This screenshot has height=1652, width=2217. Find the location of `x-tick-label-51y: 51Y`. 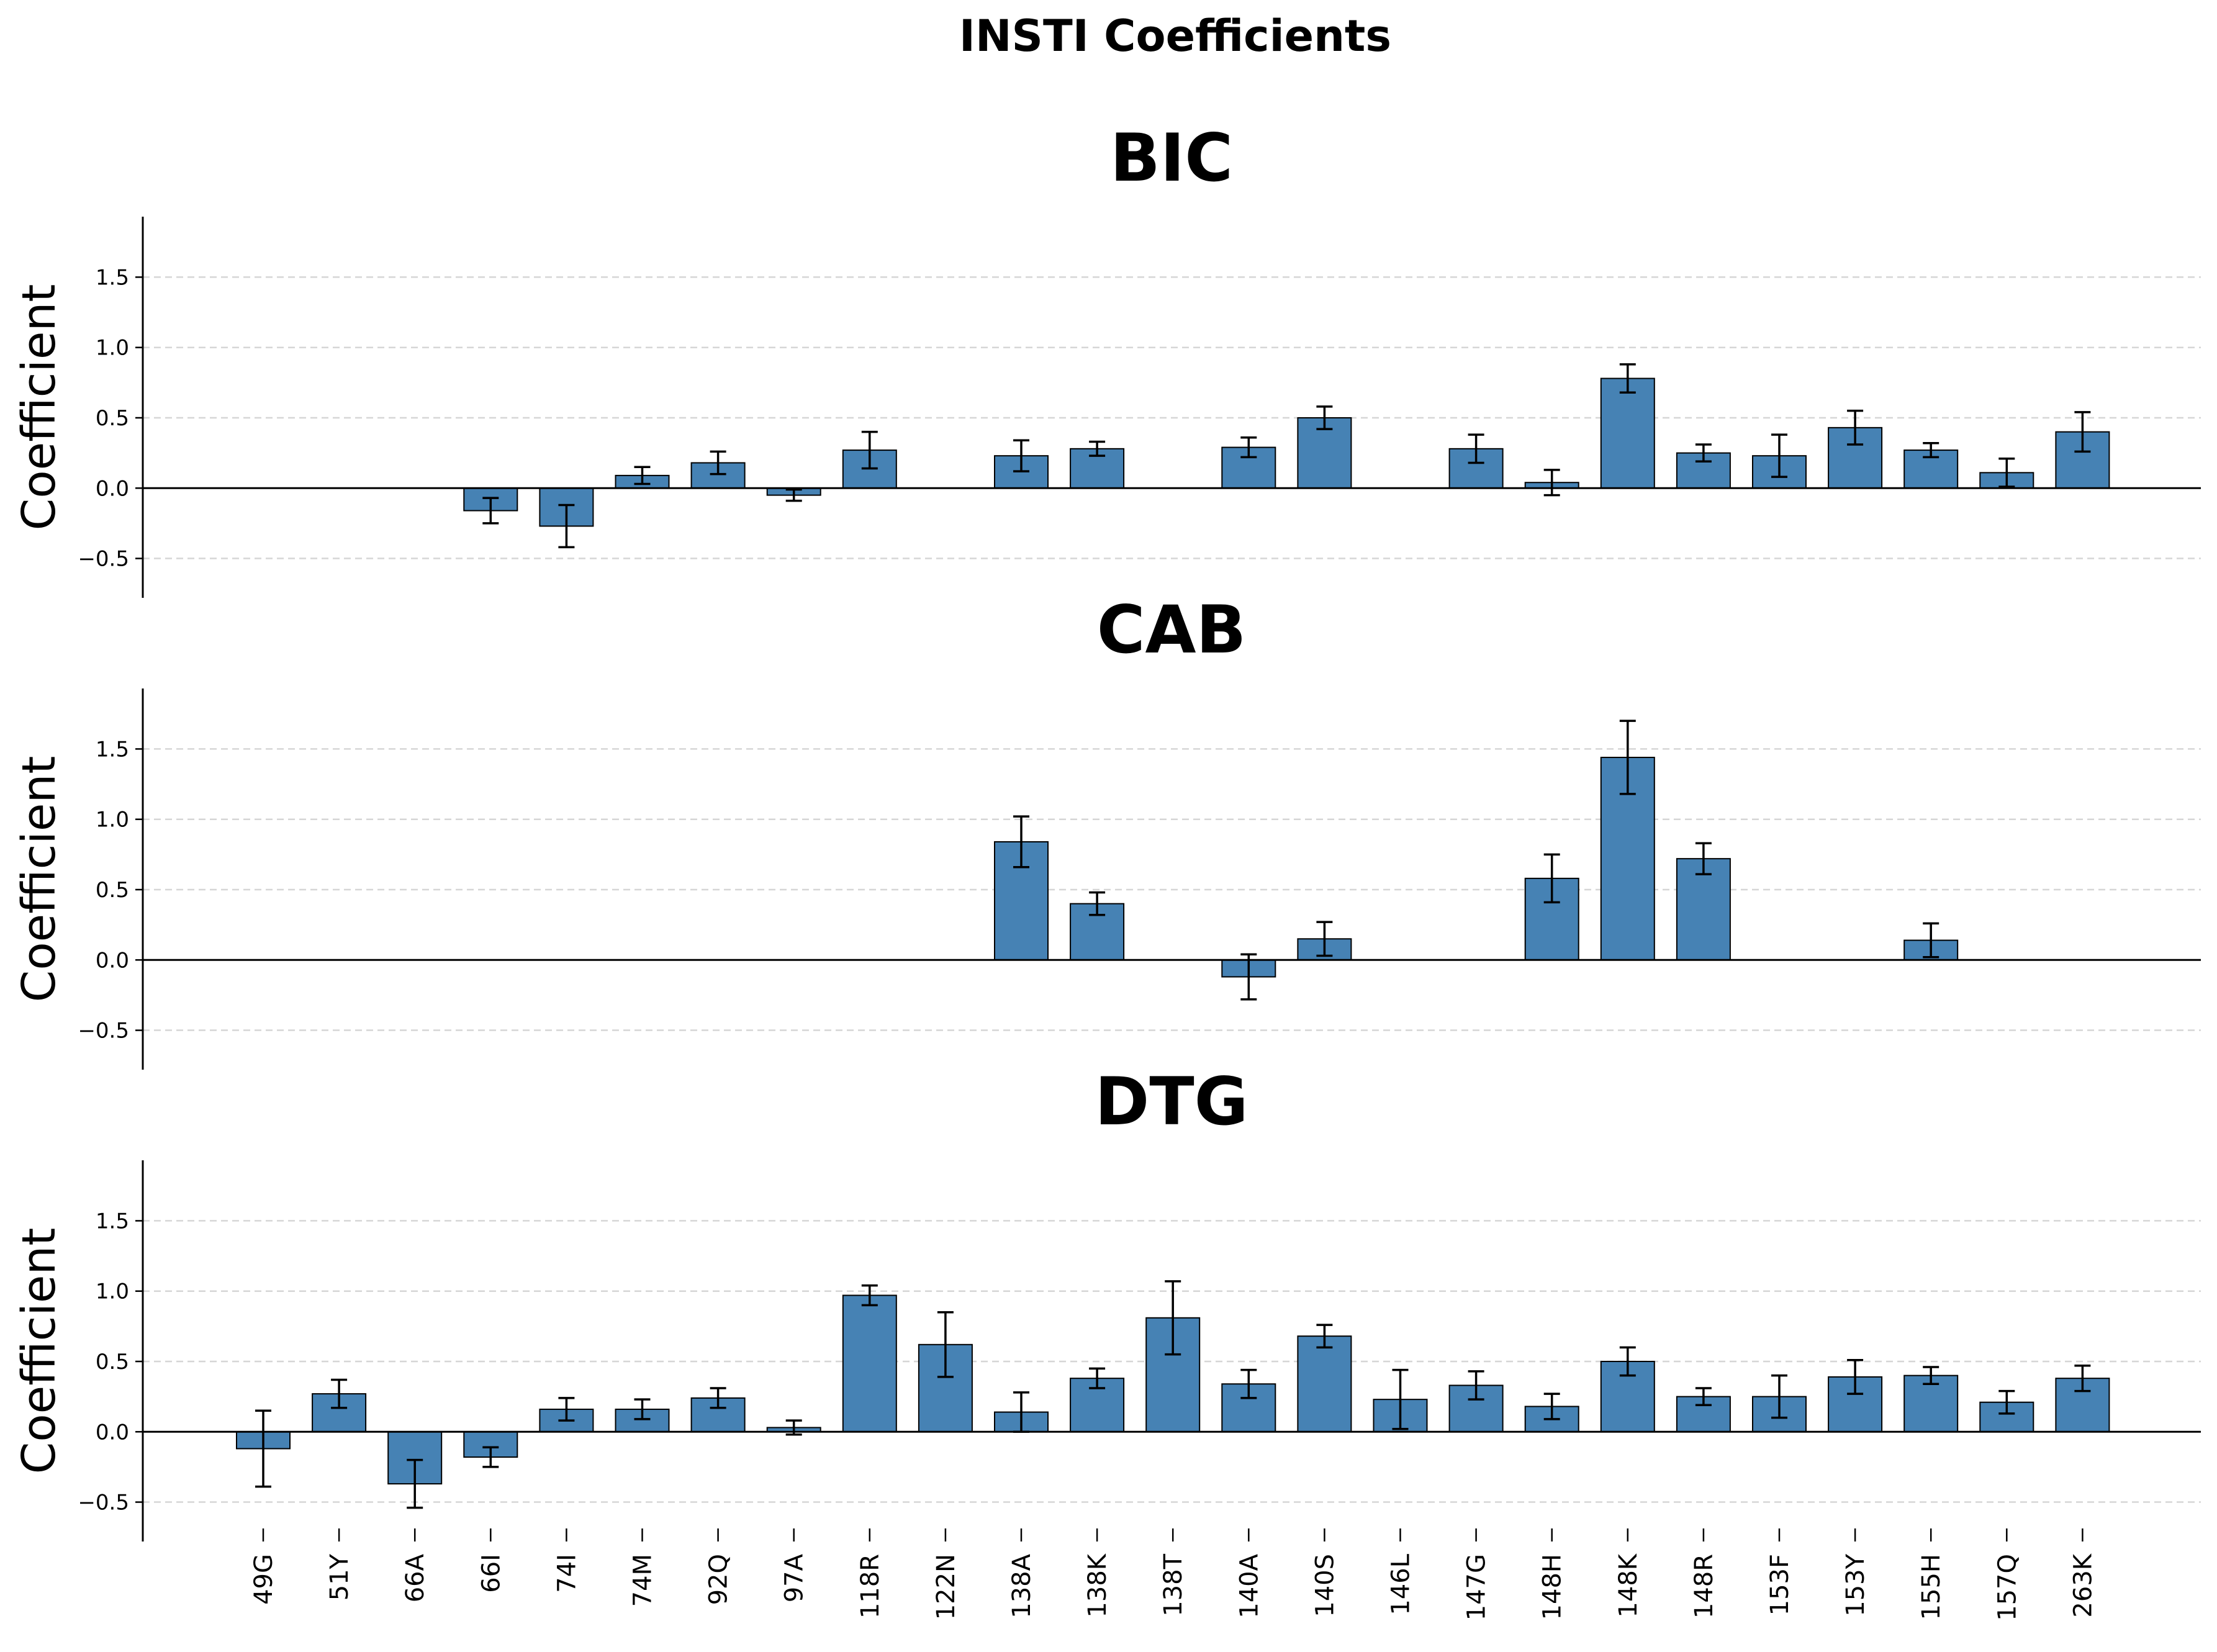

x-tick-label-51y: 51Y is located at coordinates (340, 1577).